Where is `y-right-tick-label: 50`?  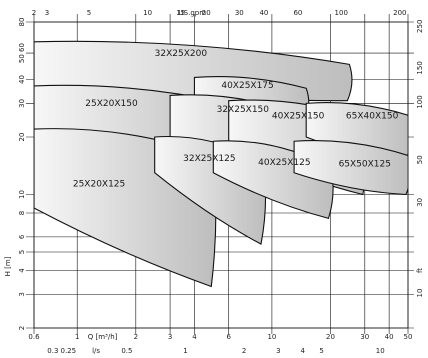
y-right-tick-label: 50 is located at coordinates (420, 159).